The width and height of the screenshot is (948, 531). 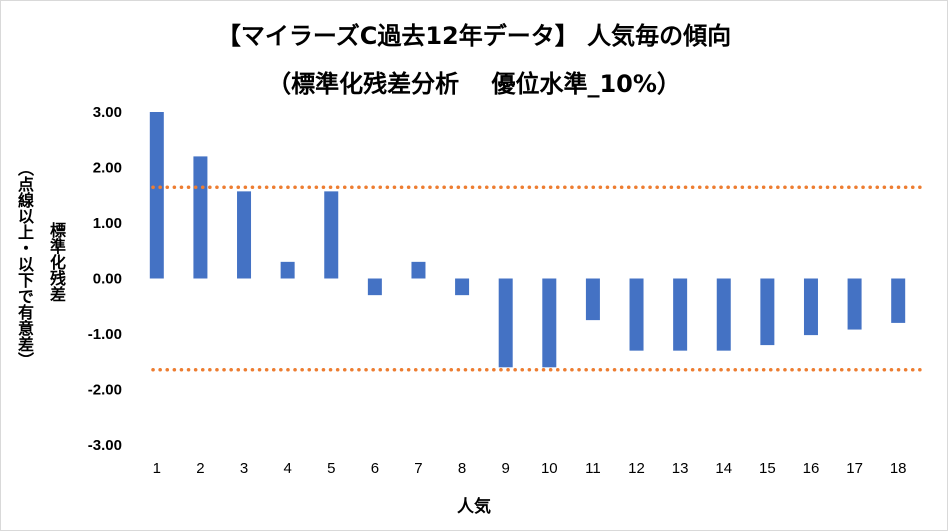 What do you see at coordinates (474, 36) in the screenshot?
I see `chart-title: 【マイラーズC過去12年データ】 人気毎の傾向` at bounding box center [474, 36].